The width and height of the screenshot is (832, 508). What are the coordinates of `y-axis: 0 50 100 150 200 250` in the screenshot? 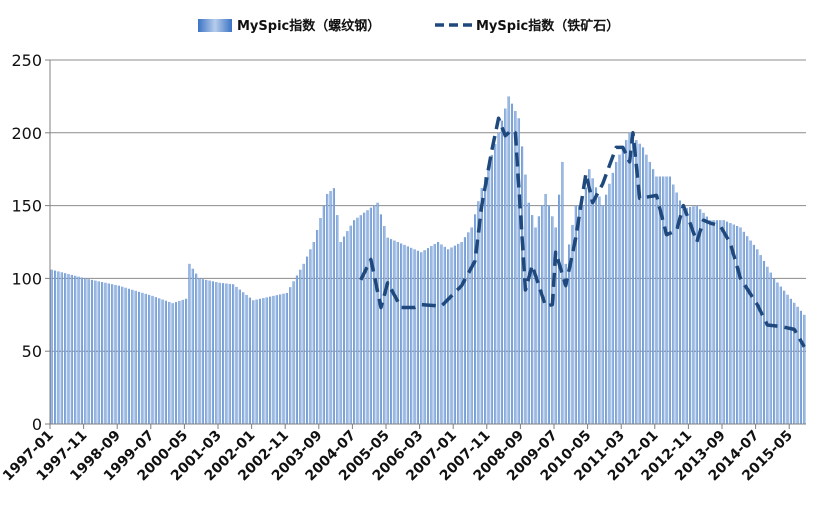 It's located at (30, 242).